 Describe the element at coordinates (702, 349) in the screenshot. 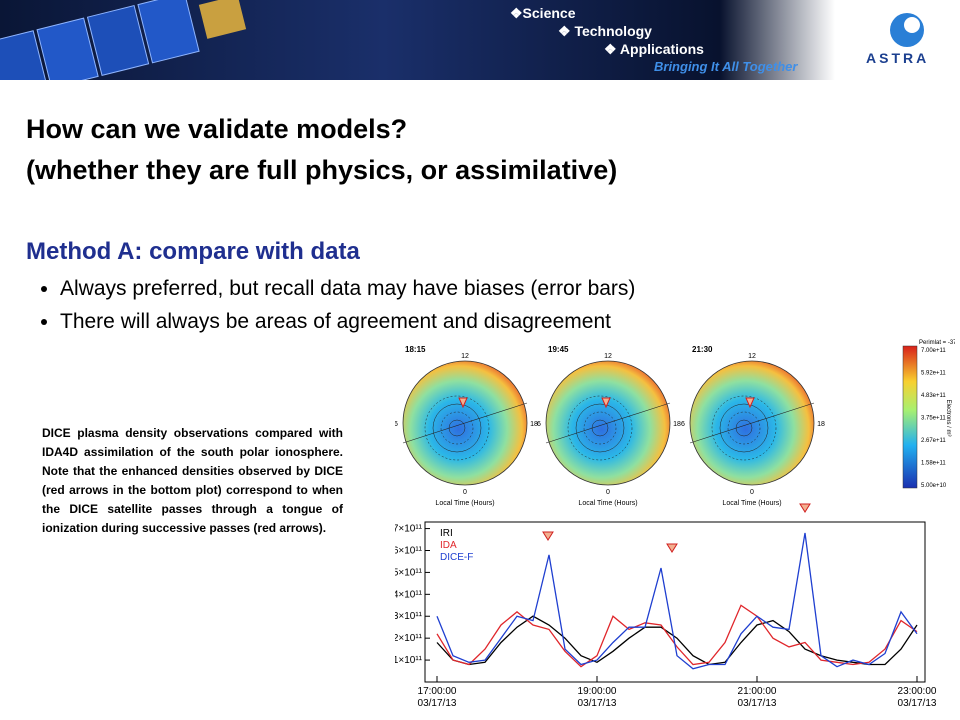

I see `map-time: 21:30` at that location.